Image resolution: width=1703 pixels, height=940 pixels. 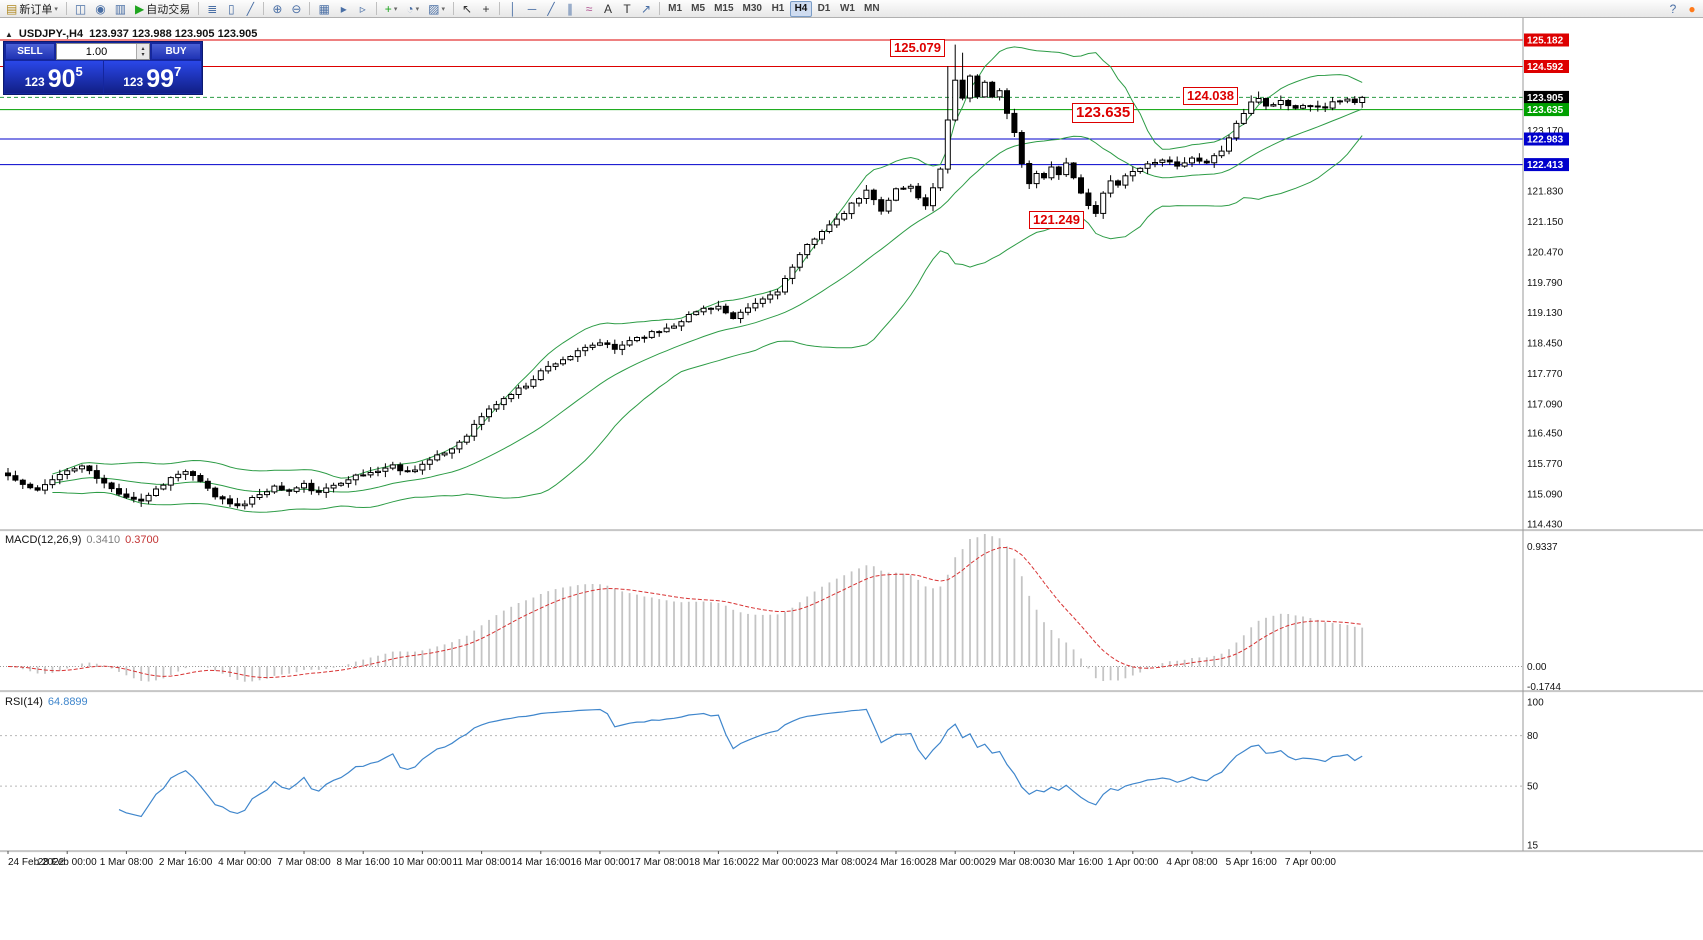 I want to click on new-order-button: ▤ 新订单 ▾, so click(x=32, y=9).